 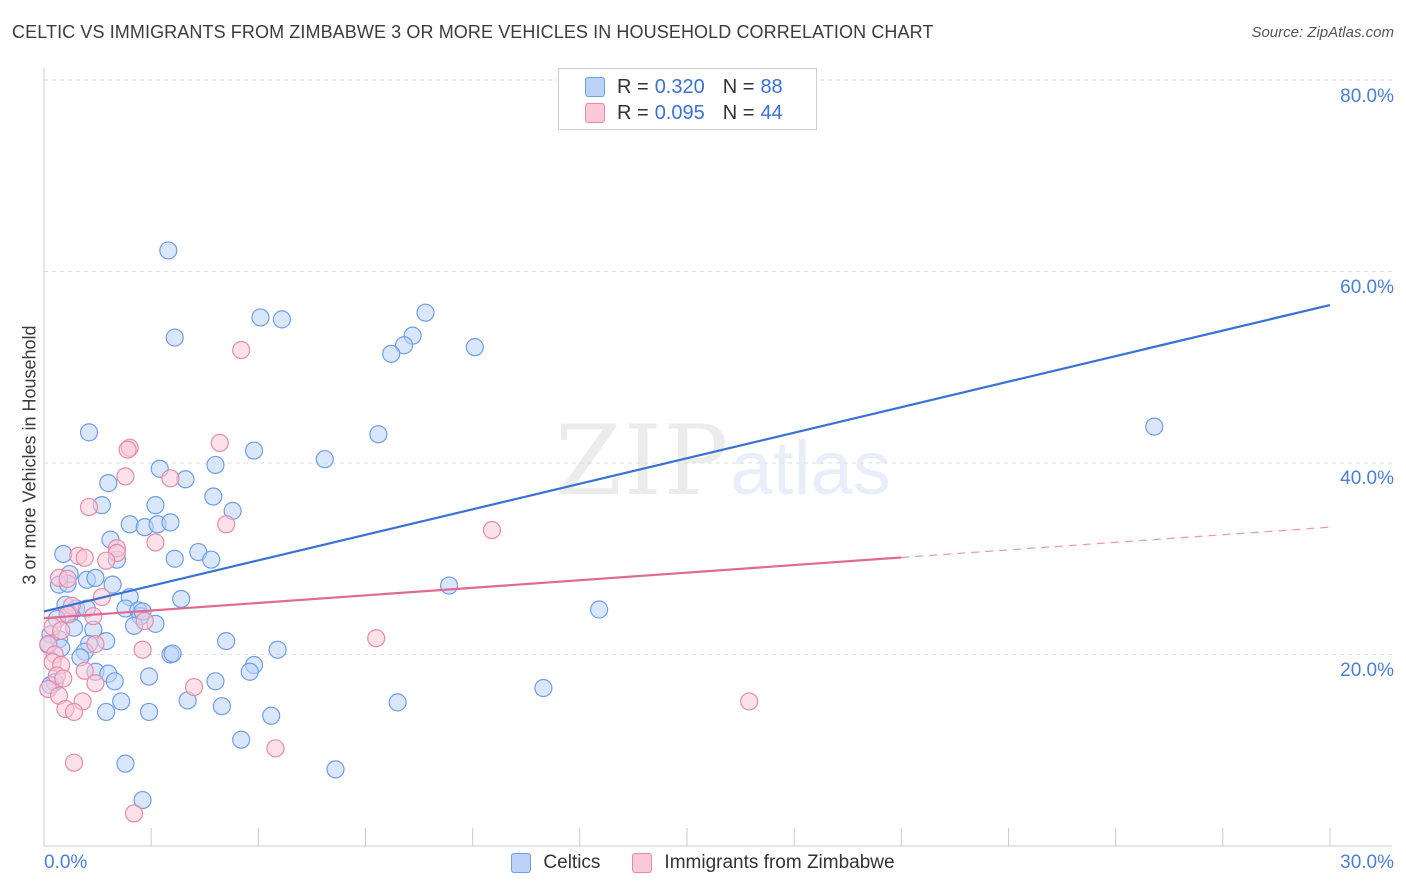 I want to click on stats-legend: R = 0.320 N = 88 R = 0.095 N = 44, so click(x=687, y=99).